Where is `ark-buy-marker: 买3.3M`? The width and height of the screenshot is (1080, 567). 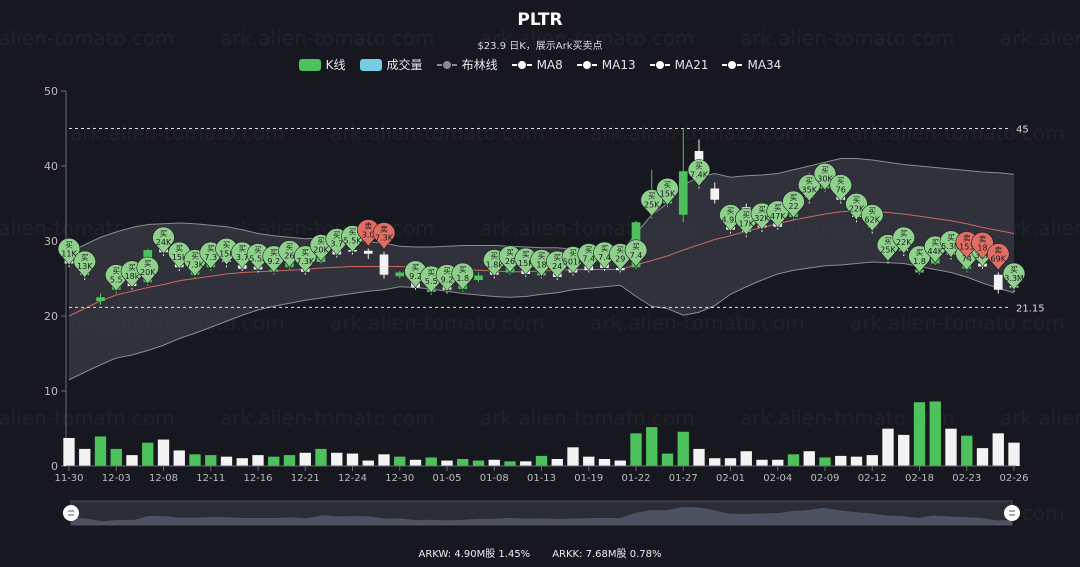
ark-buy-marker: 买3.3M is located at coordinates (1014, 276).